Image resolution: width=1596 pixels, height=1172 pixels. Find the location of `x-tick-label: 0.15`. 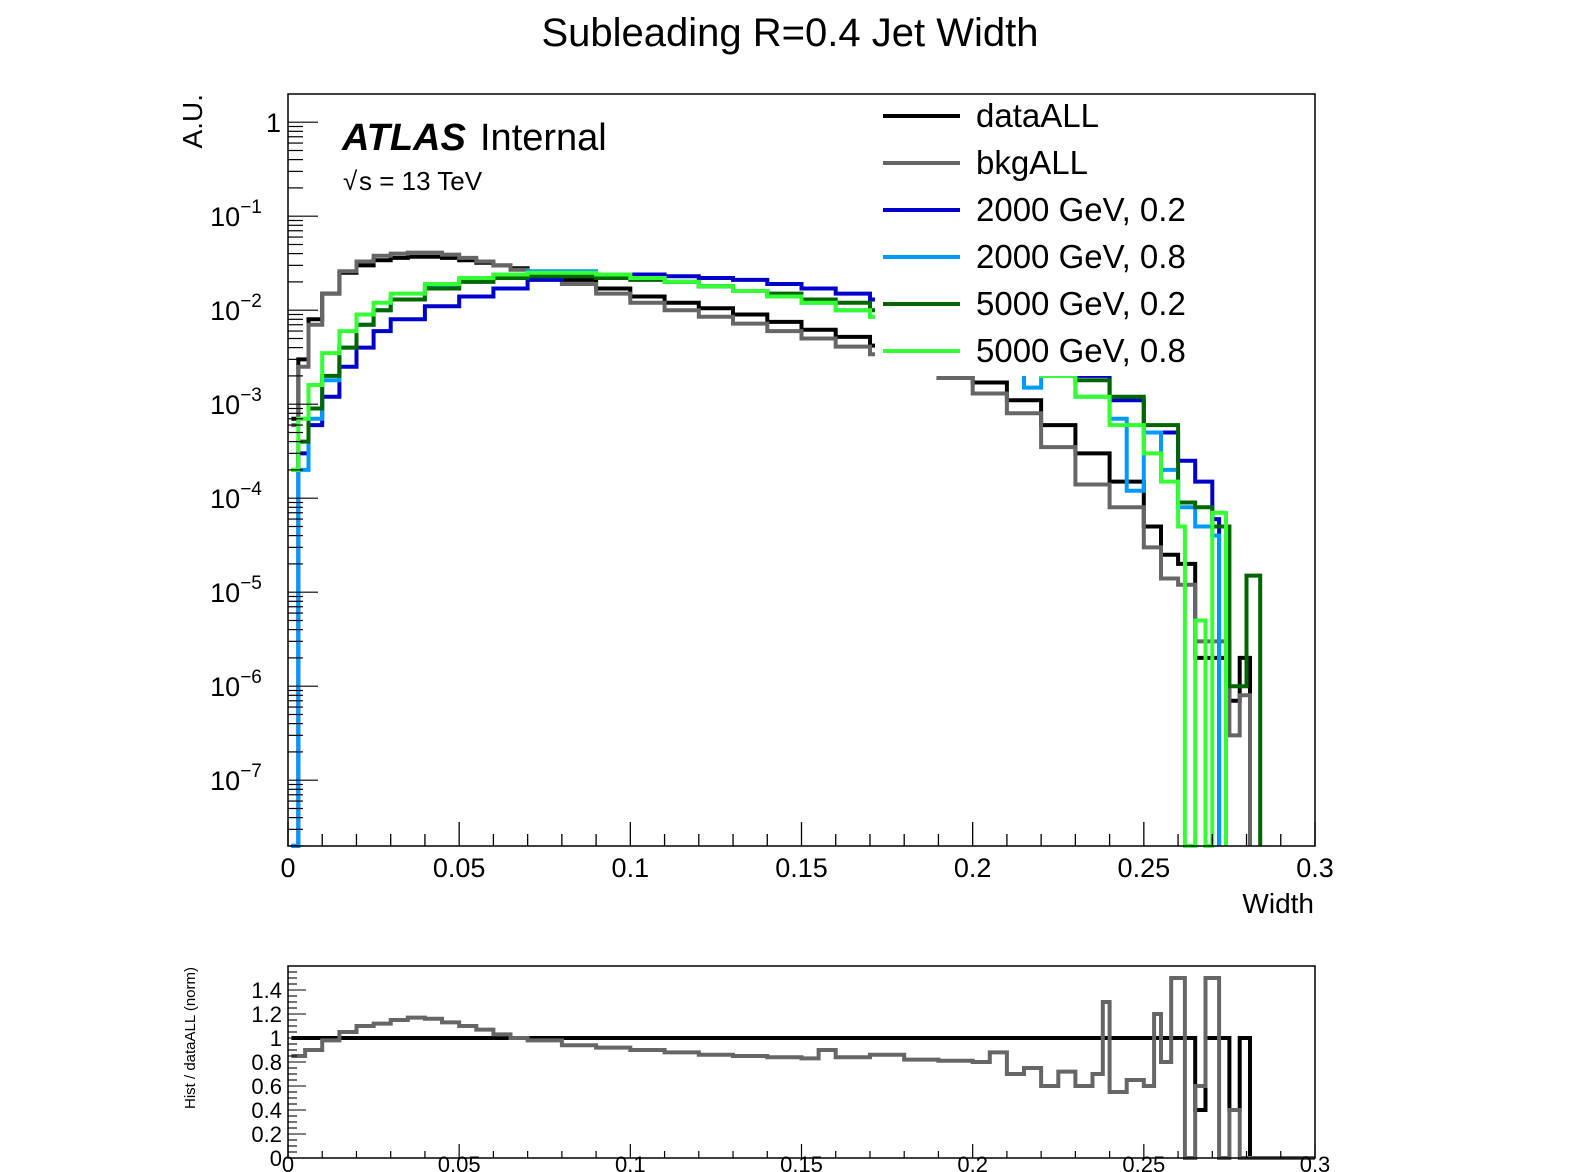

x-tick-label: 0.15 is located at coordinates (801, 868).